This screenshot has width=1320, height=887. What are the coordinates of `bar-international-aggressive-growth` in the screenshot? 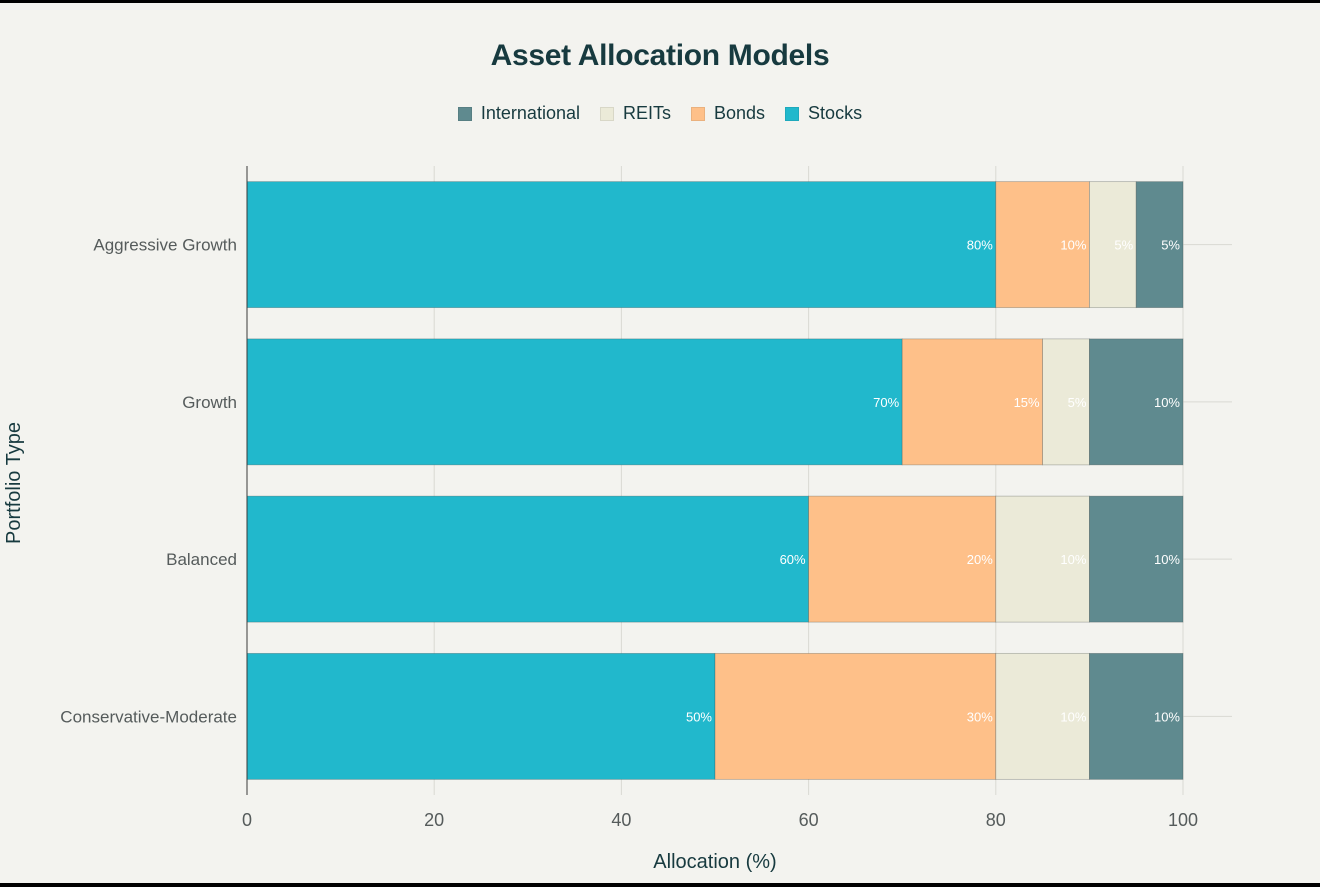 It's located at (1159, 245).